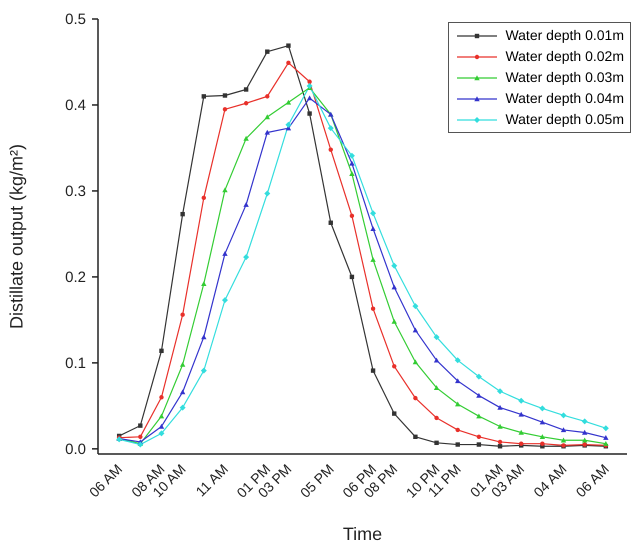 This screenshot has height=552, width=641. What do you see at coordinates (75, 19) in the screenshot?
I see `y-tick-label: 0.5` at bounding box center [75, 19].